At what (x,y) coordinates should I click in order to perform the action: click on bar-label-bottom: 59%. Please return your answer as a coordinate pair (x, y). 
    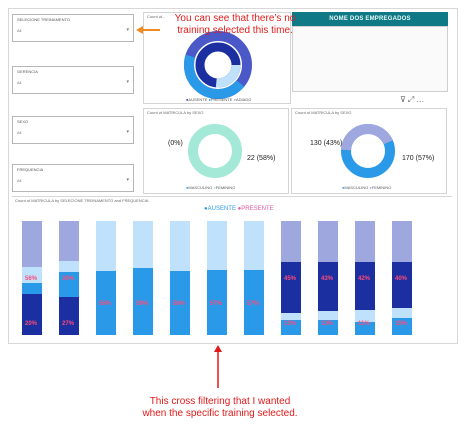
    Looking at the image, I should click on (142, 304).